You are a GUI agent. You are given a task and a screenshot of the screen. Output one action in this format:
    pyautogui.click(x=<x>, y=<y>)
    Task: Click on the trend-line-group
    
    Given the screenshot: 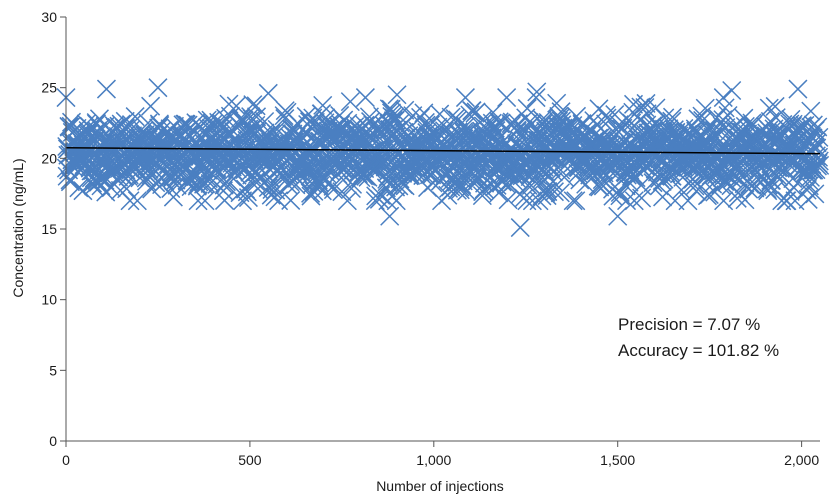 What is the action you would take?
    pyautogui.click(x=443, y=150)
    